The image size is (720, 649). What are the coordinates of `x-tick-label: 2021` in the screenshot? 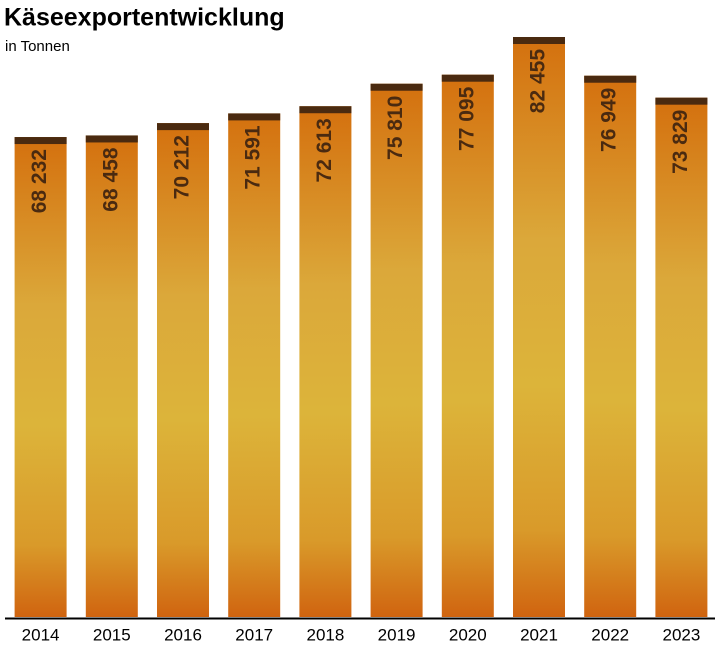 It's located at (539, 634).